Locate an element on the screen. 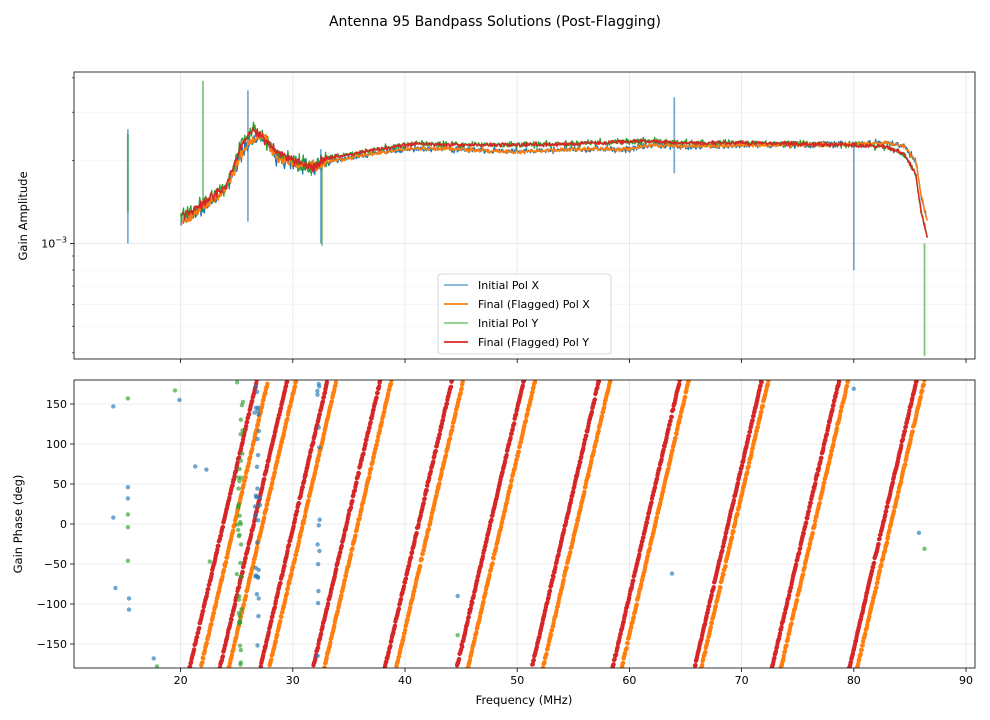 This screenshot has height=720, width=990. phase-ylabel: Gain Phase (deg) is located at coordinates (18, 524).